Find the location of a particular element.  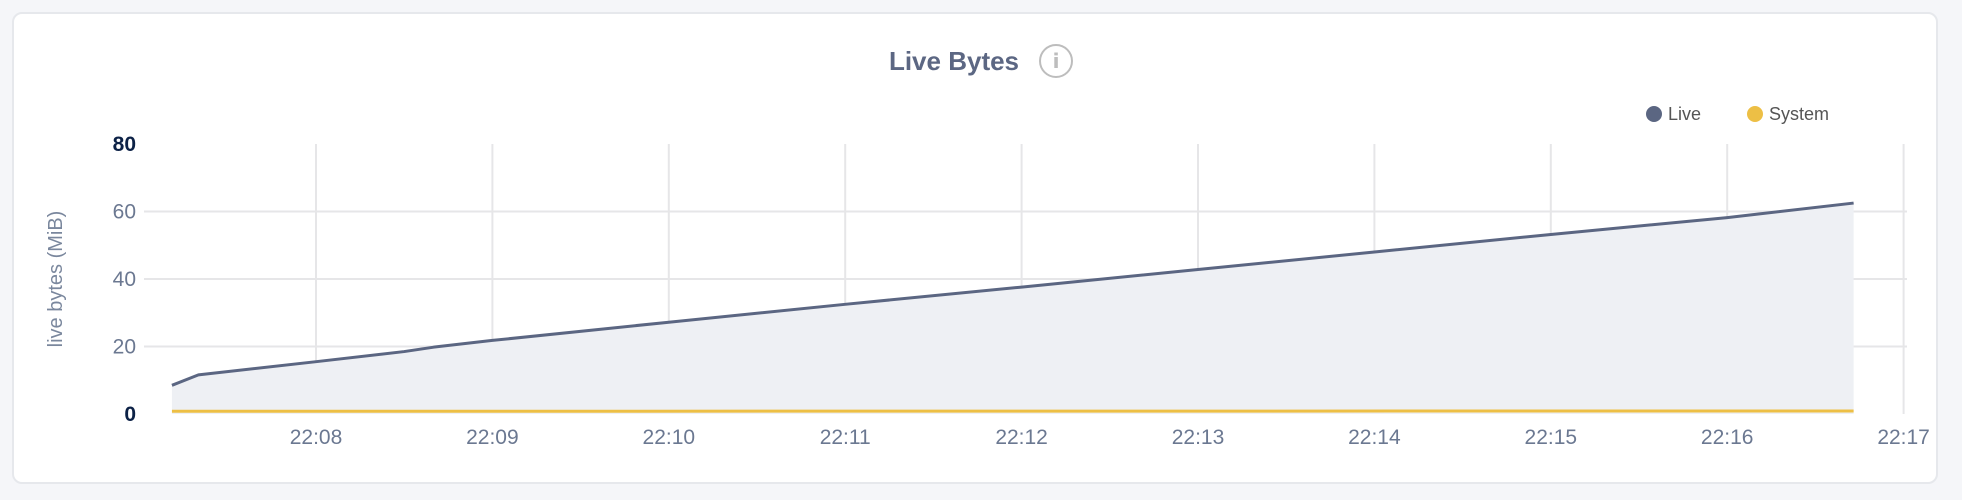

x-tick-label: 22:13 is located at coordinates (1198, 437).